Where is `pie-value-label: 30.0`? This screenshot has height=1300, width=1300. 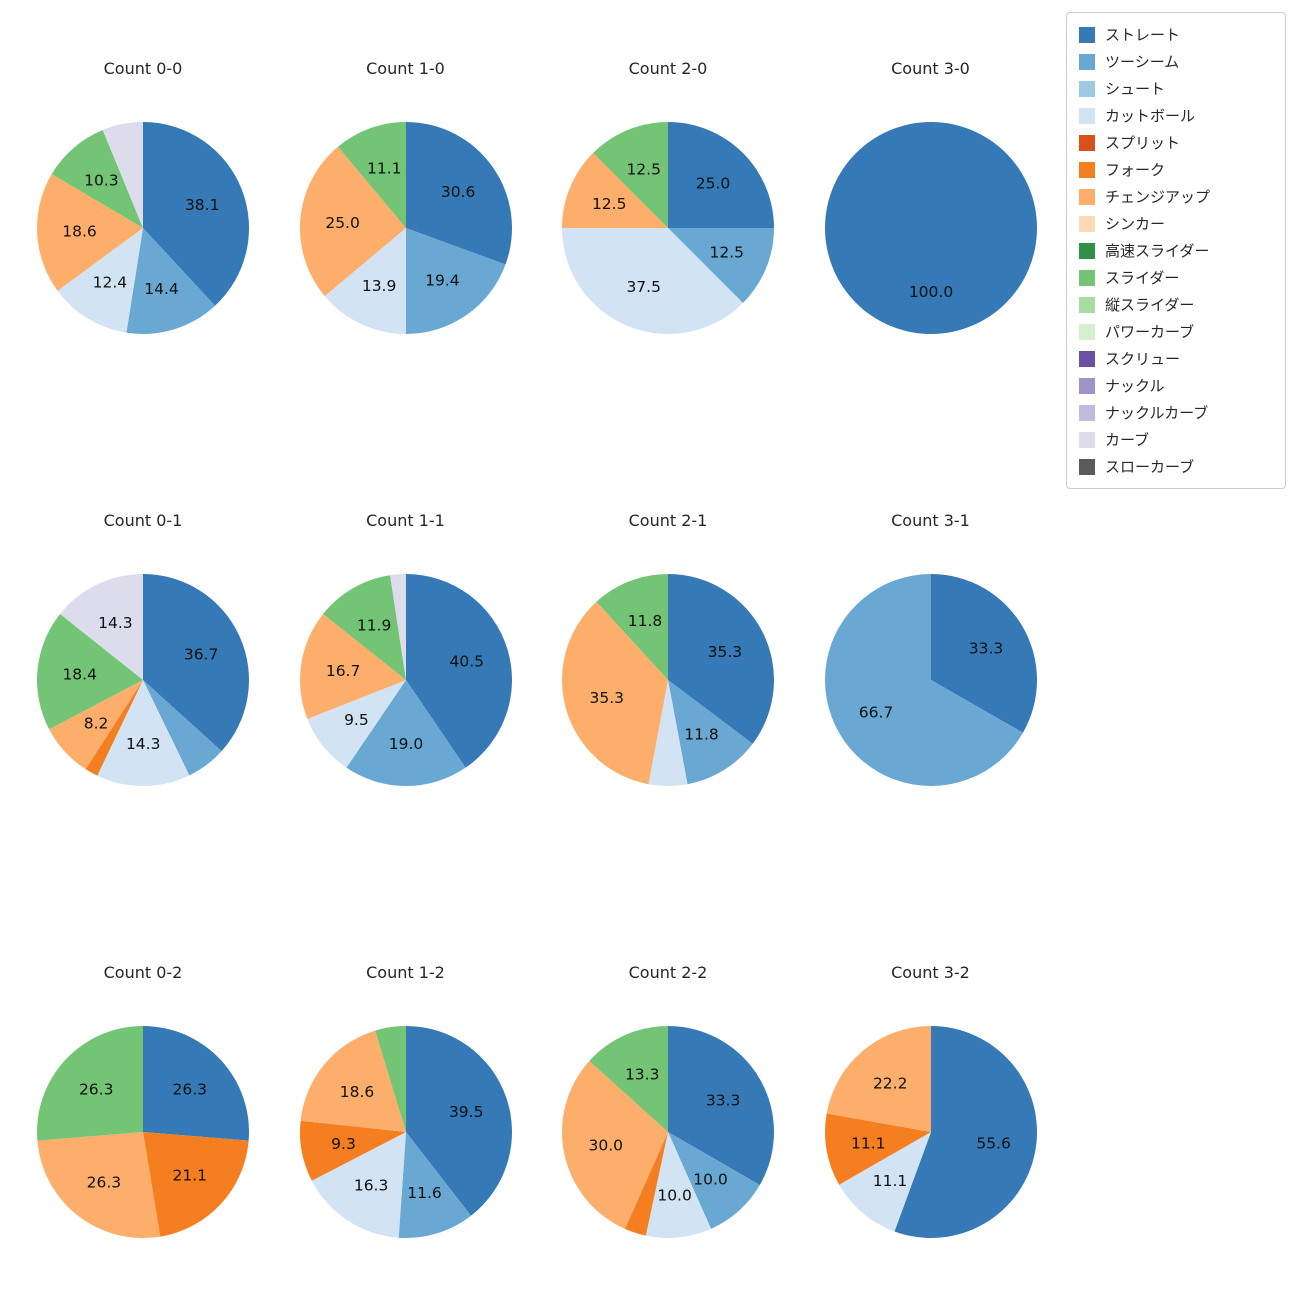 pie-value-label: 30.0 is located at coordinates (606, 1146).